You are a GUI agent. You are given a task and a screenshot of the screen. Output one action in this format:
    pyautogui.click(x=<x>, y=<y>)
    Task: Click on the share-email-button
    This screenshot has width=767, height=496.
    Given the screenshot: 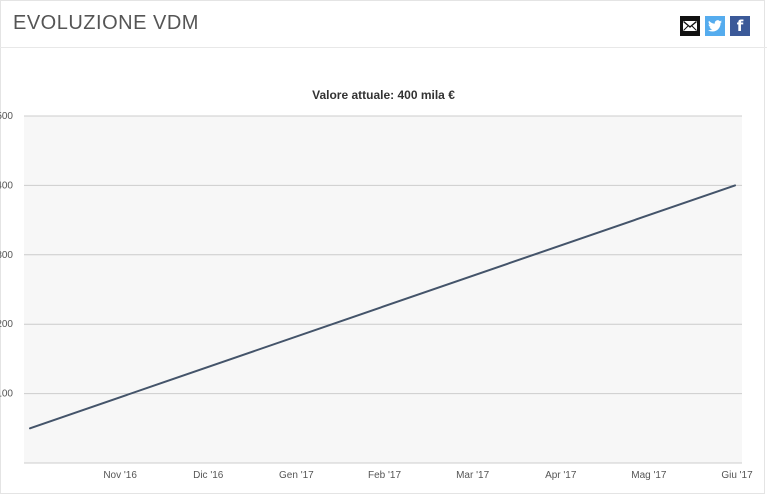 What is the action you would take?
    pyautogui.click(x=690, y=26)
    